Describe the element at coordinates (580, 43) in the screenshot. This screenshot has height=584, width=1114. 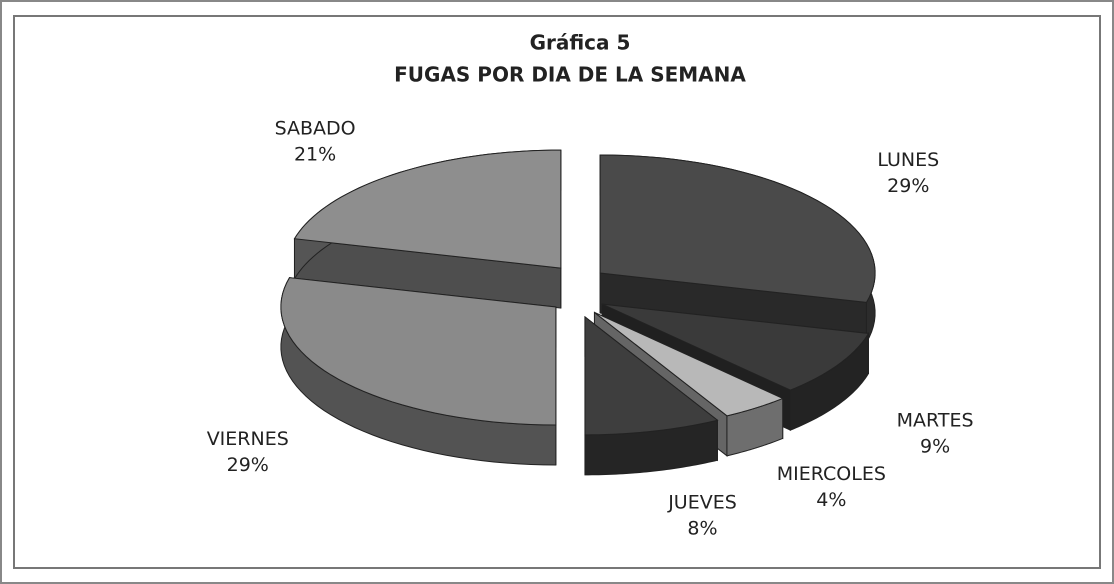
I see `chart-title: Gráfica 5` at that location.